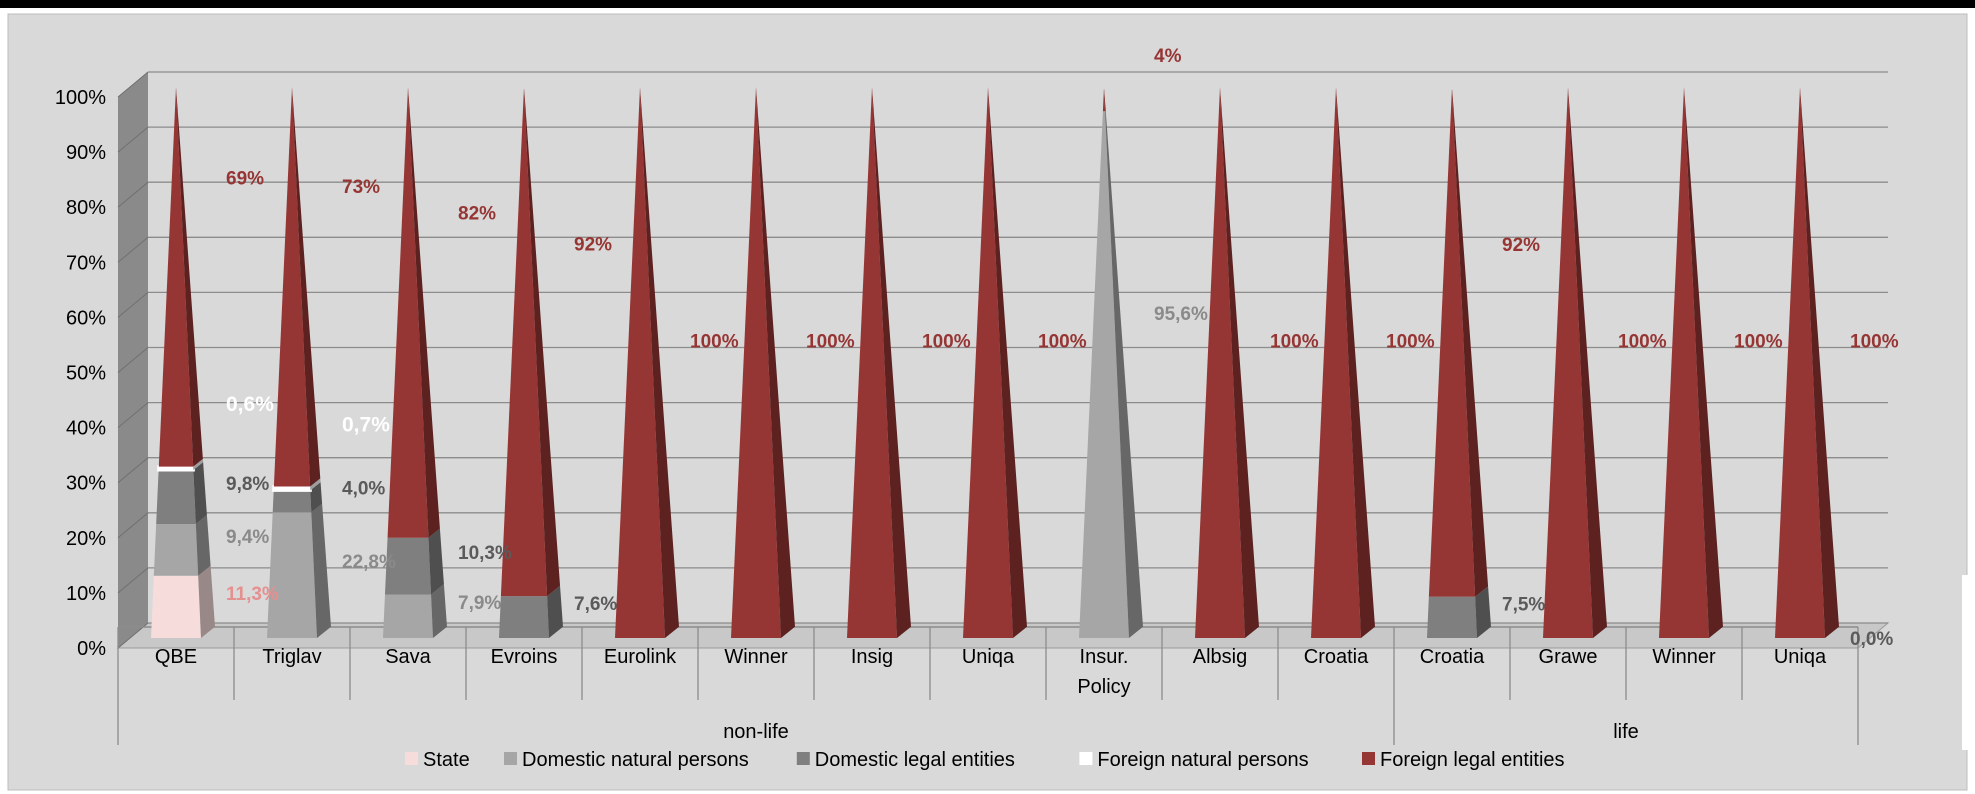 The image size is (1975, 794). I want to click on data-label: 0,0%, so click(1871, 639).